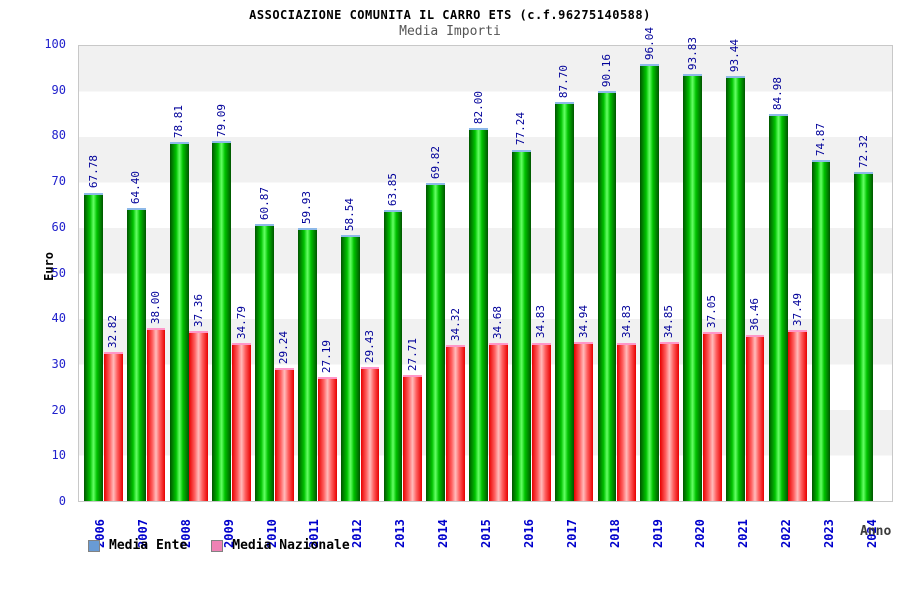 The image size is (900, 600). I want to click on x-tick-text-2014: 2014, so click(443, 533).